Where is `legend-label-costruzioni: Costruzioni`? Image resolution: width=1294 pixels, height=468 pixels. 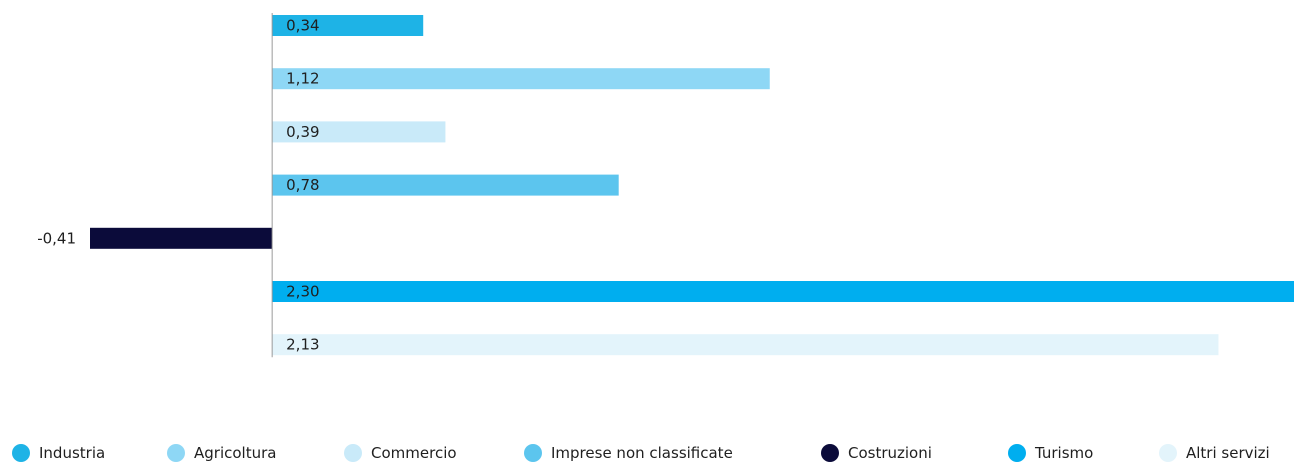 legend-label-costruzioni: Costruzioni is located at coordinates (890, 453).